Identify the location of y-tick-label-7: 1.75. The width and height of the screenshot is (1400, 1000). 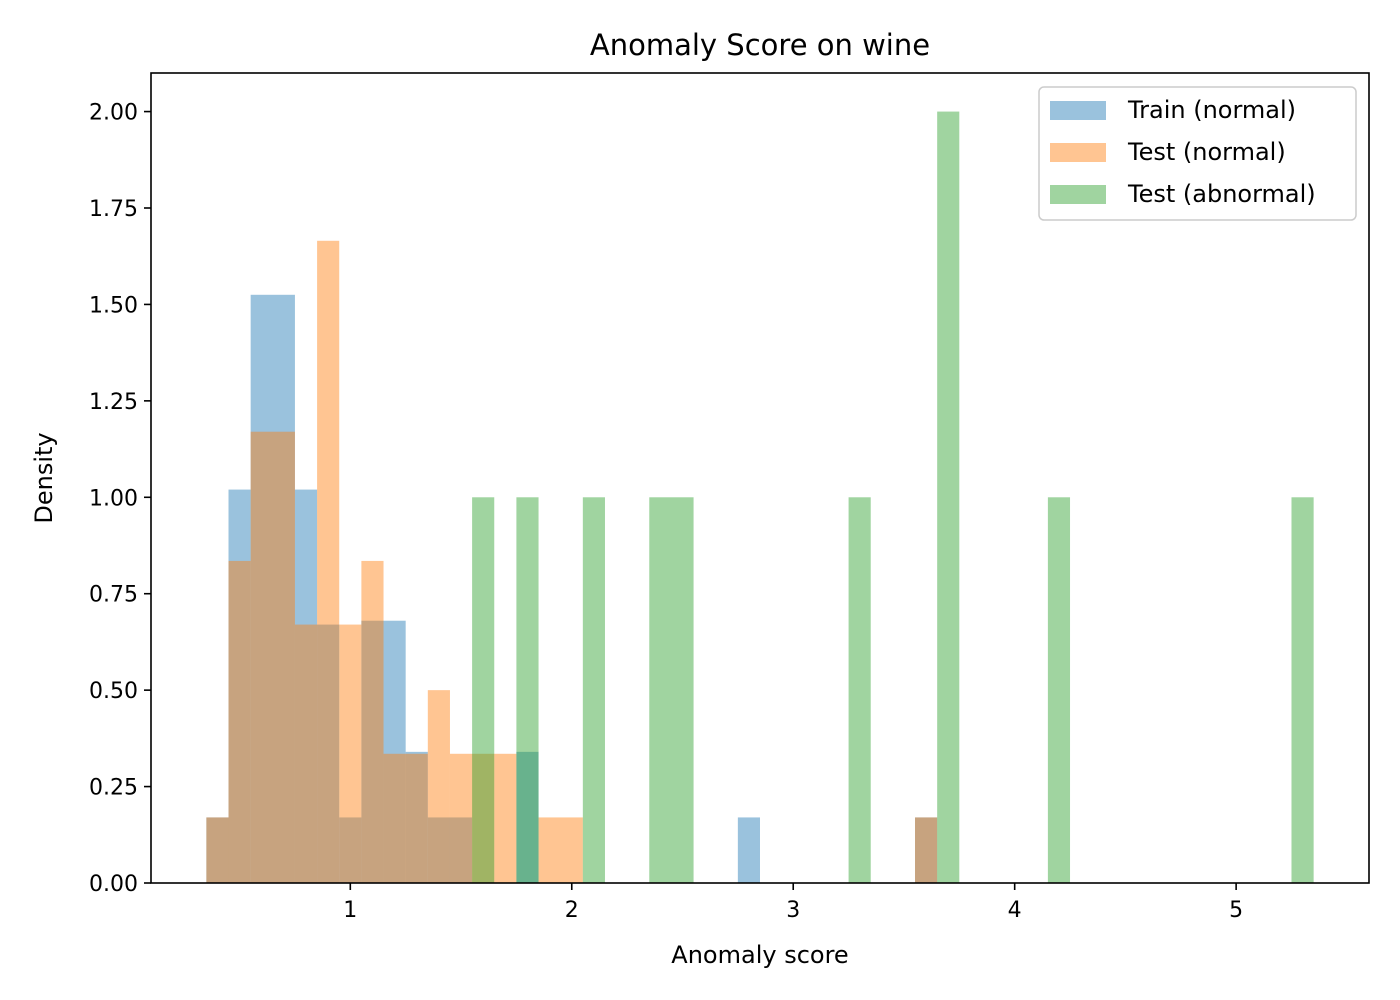
(113, 209).